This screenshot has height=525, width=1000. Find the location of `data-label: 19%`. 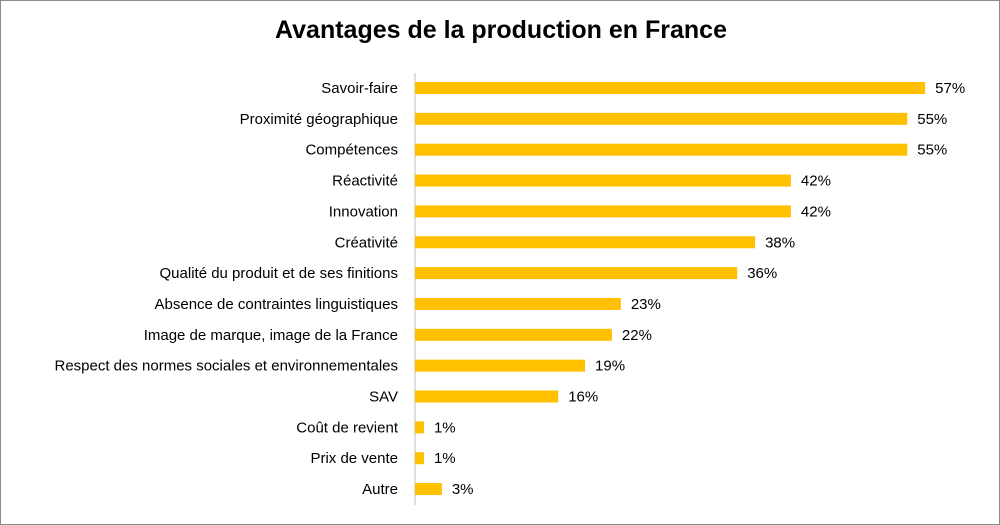

data-label: 19% is located at coordinates (610, 366).